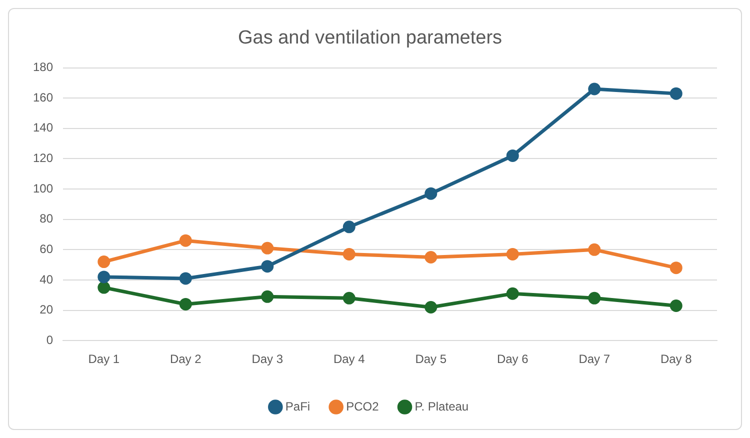 The width and height of the screenshot is (750, 438). What do you see at coordinates (43, 97) in the screenshot?
I see `y-tick-label: 160` at bounding box center [43, 97].